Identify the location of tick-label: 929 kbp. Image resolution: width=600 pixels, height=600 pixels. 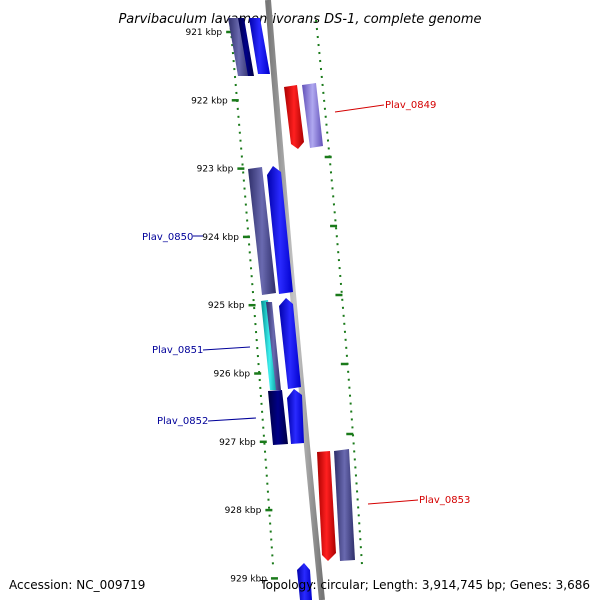
(248, 579).